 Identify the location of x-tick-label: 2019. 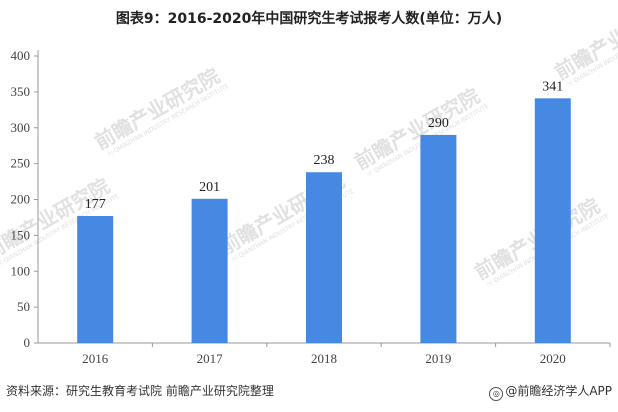
(438, 358).